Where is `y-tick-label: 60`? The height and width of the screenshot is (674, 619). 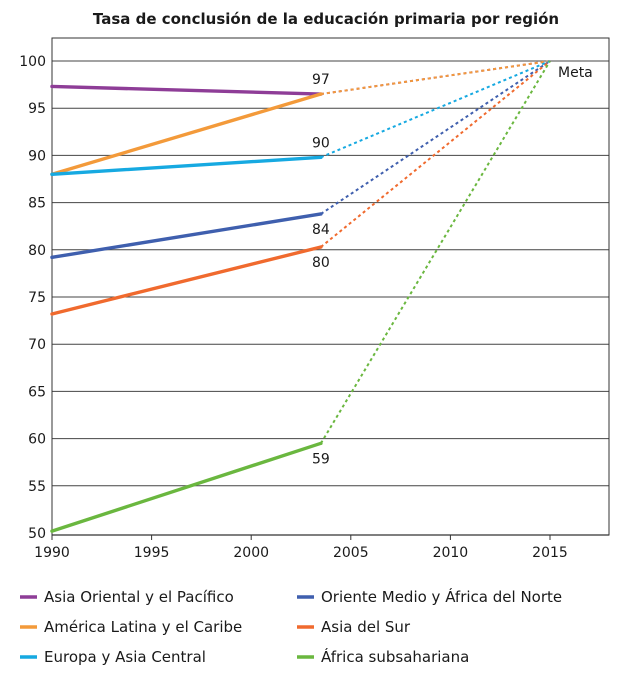 y-tick-label: 60 is located at coordinates (37, 440).